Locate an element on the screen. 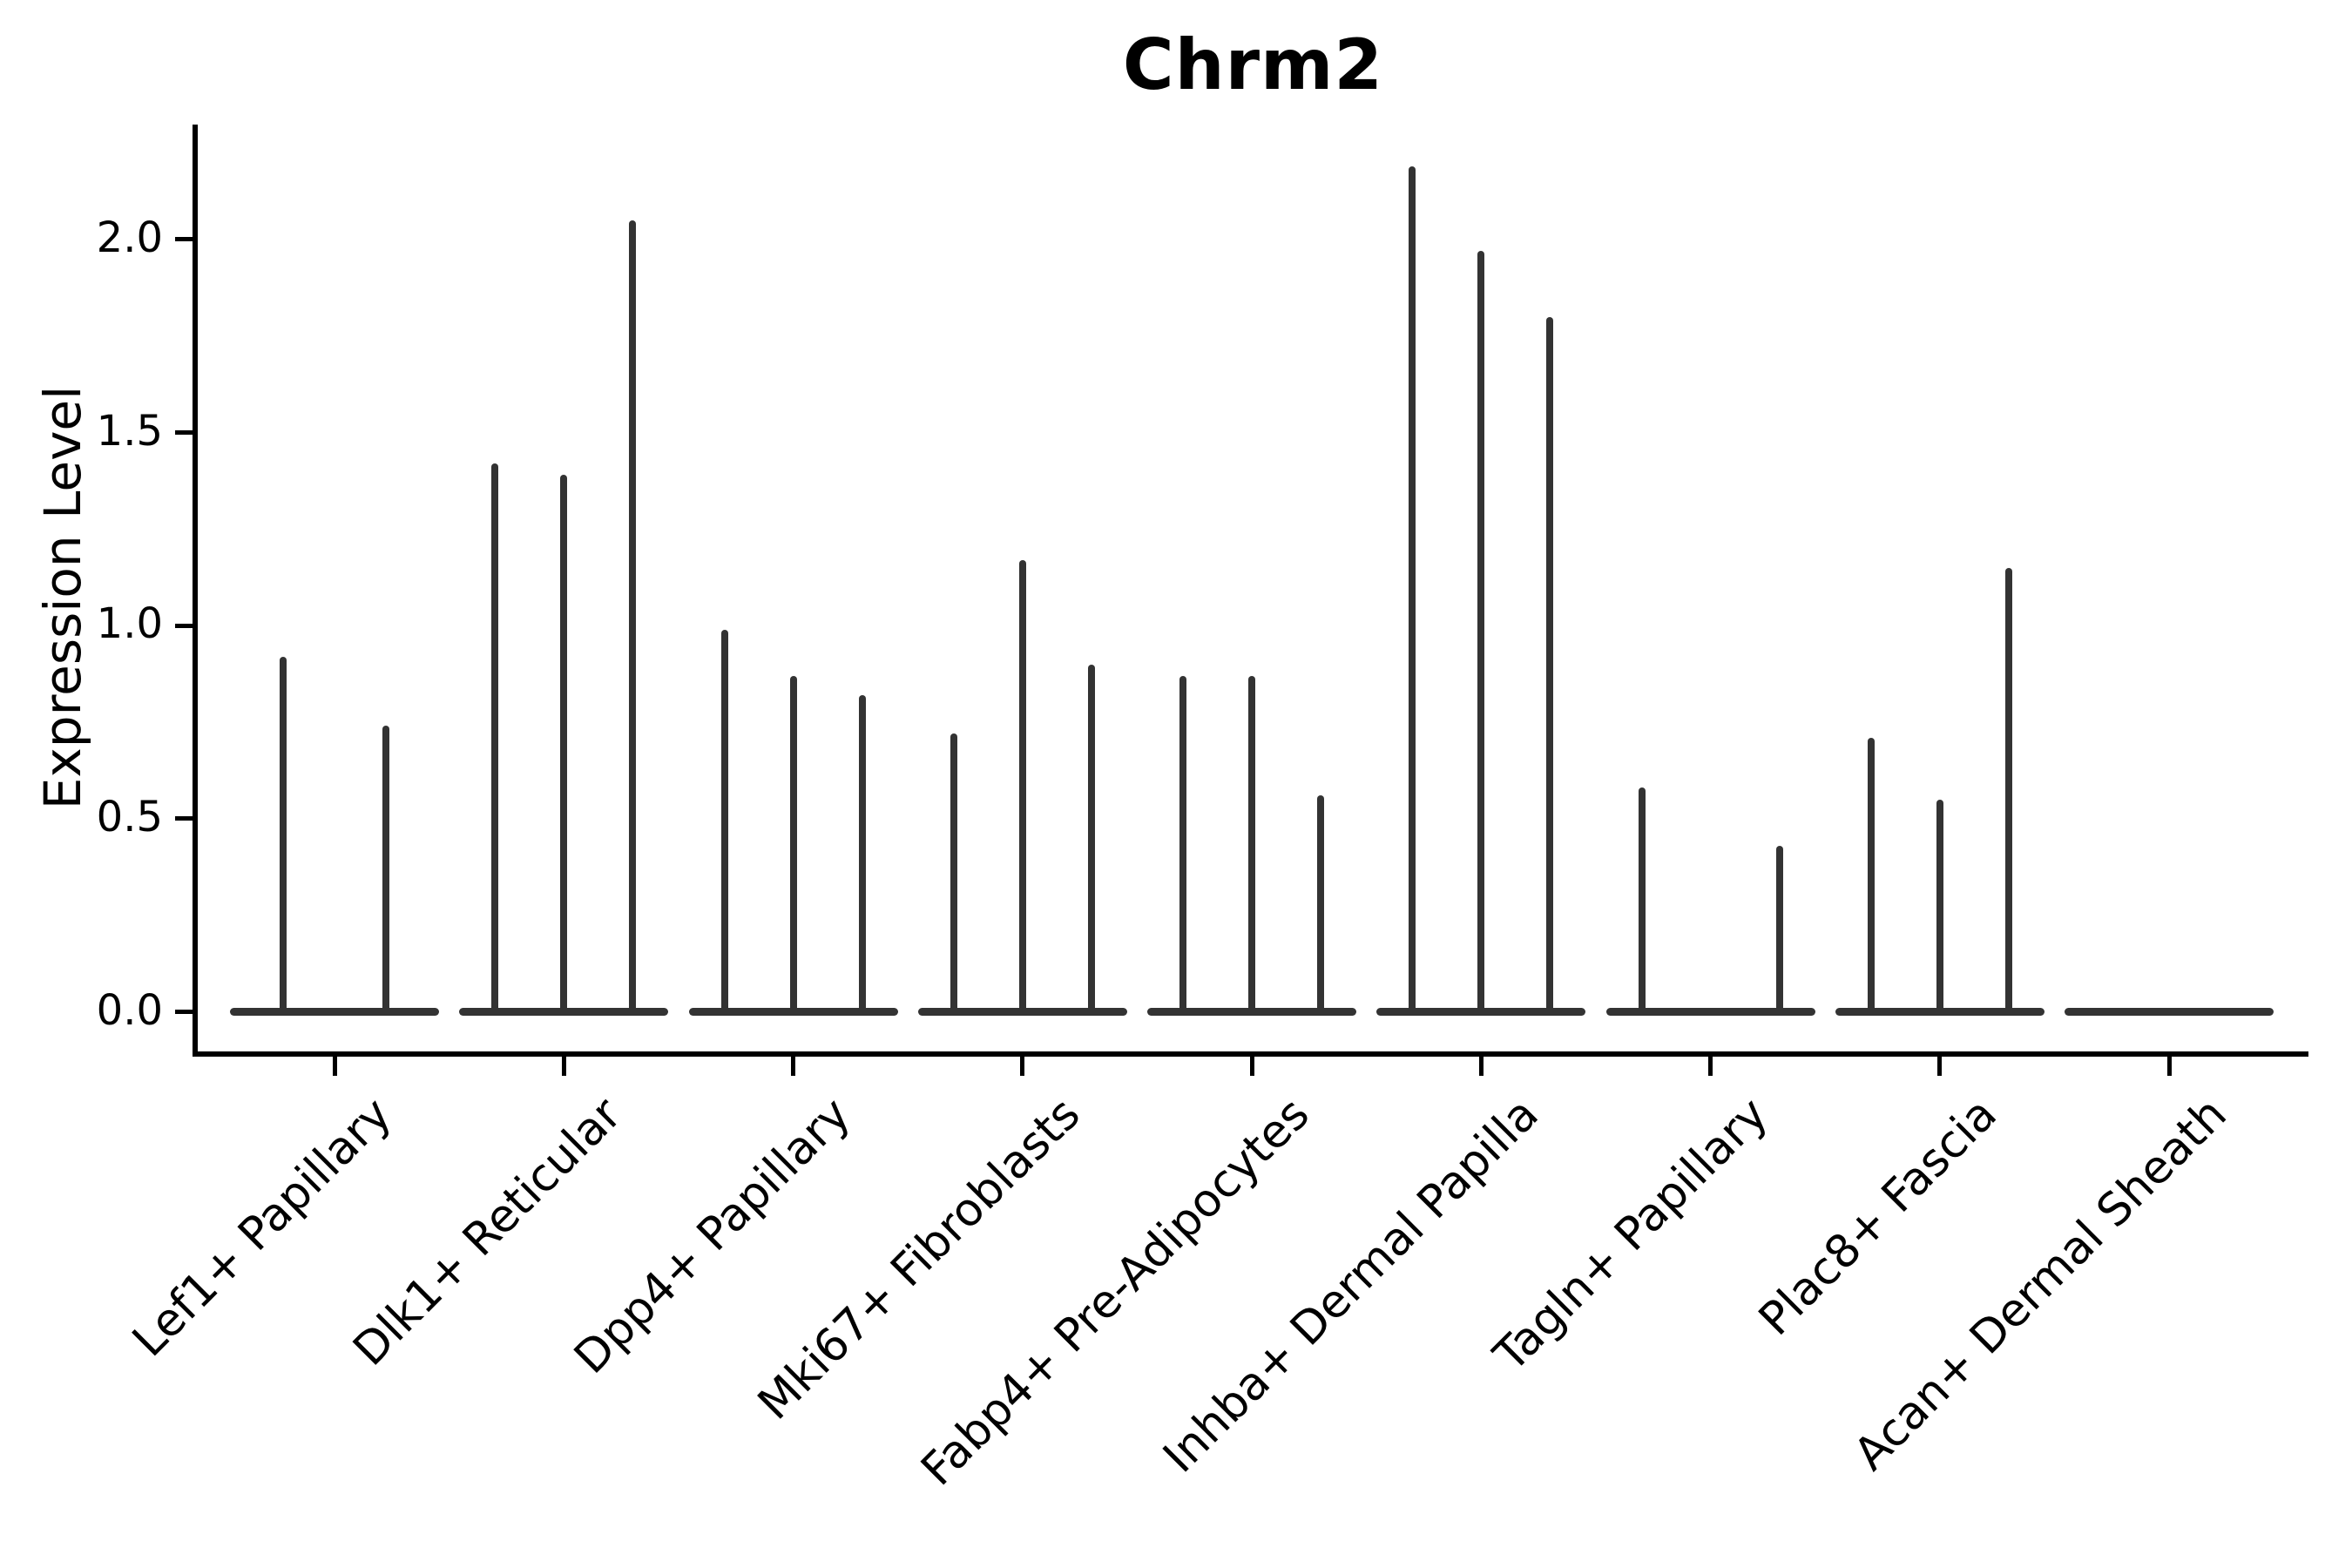 The height and width of the screenshot is (1568, 2352). plot-title: Chrm2 is located at coordinates (1253, 64).